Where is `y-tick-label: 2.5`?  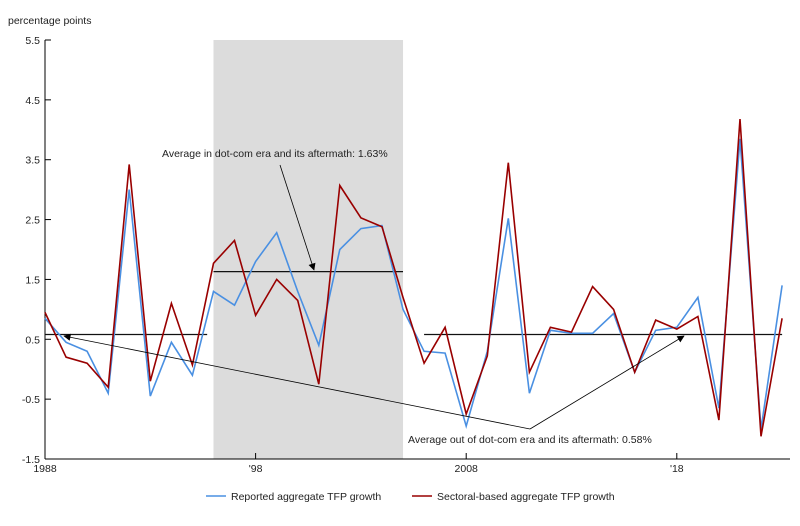 y-tick-label: 2.5 is located at coordinates (32, 221).